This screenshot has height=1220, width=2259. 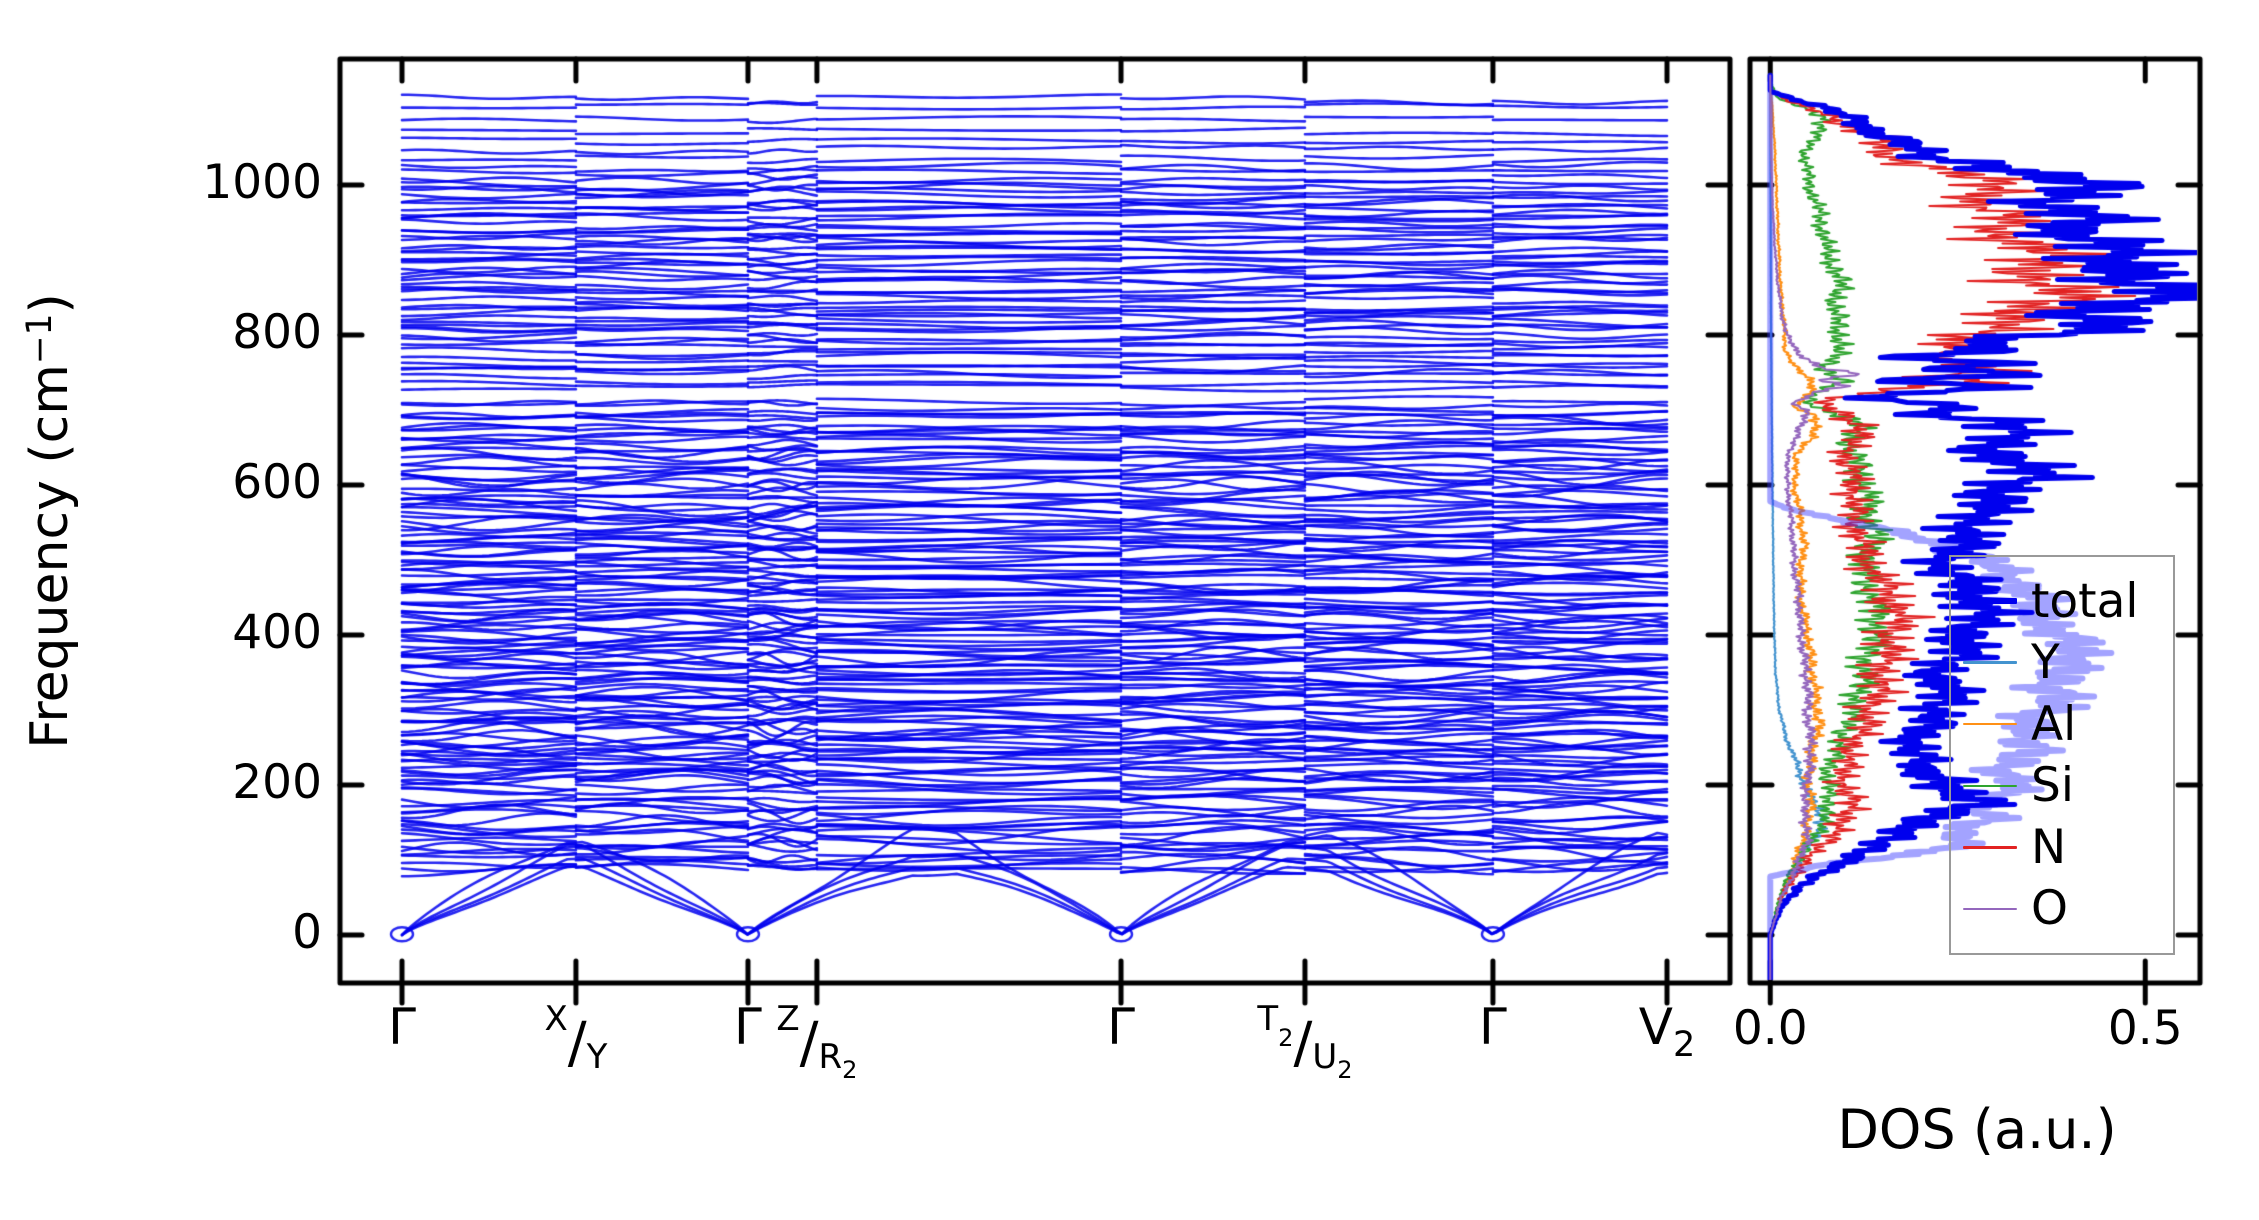 What do you see at coordinates (307, 932) in the screenshot?
I see `frequency-tick-label: 0` at bounding box center [307, 932].